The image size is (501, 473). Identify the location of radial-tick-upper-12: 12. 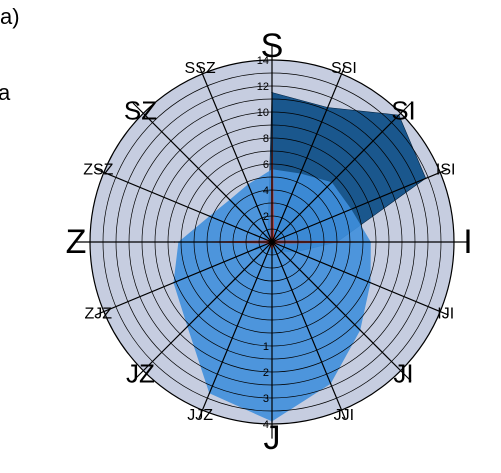
(263, 87).